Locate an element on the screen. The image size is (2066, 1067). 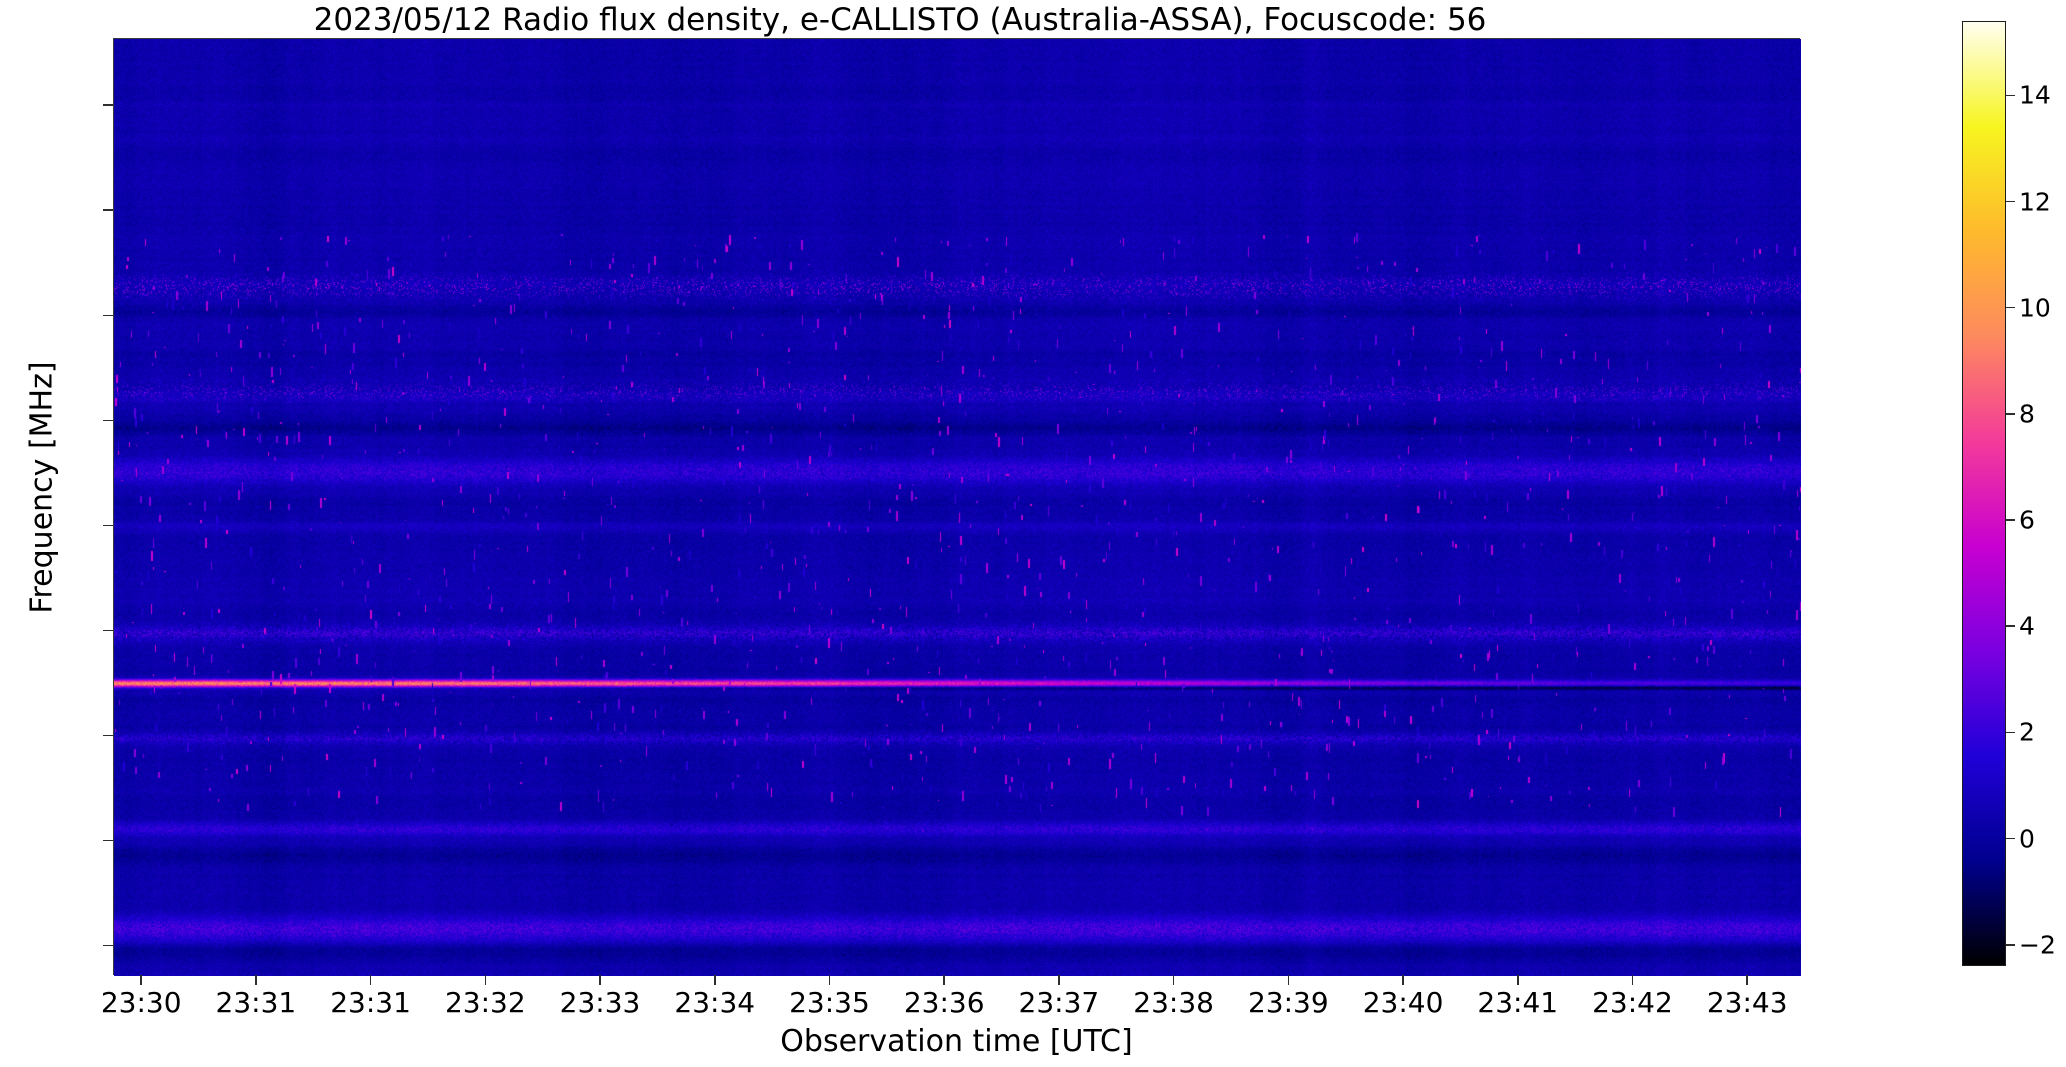
x-tick-label: 23:34 is located at coordinates (715, 1002).